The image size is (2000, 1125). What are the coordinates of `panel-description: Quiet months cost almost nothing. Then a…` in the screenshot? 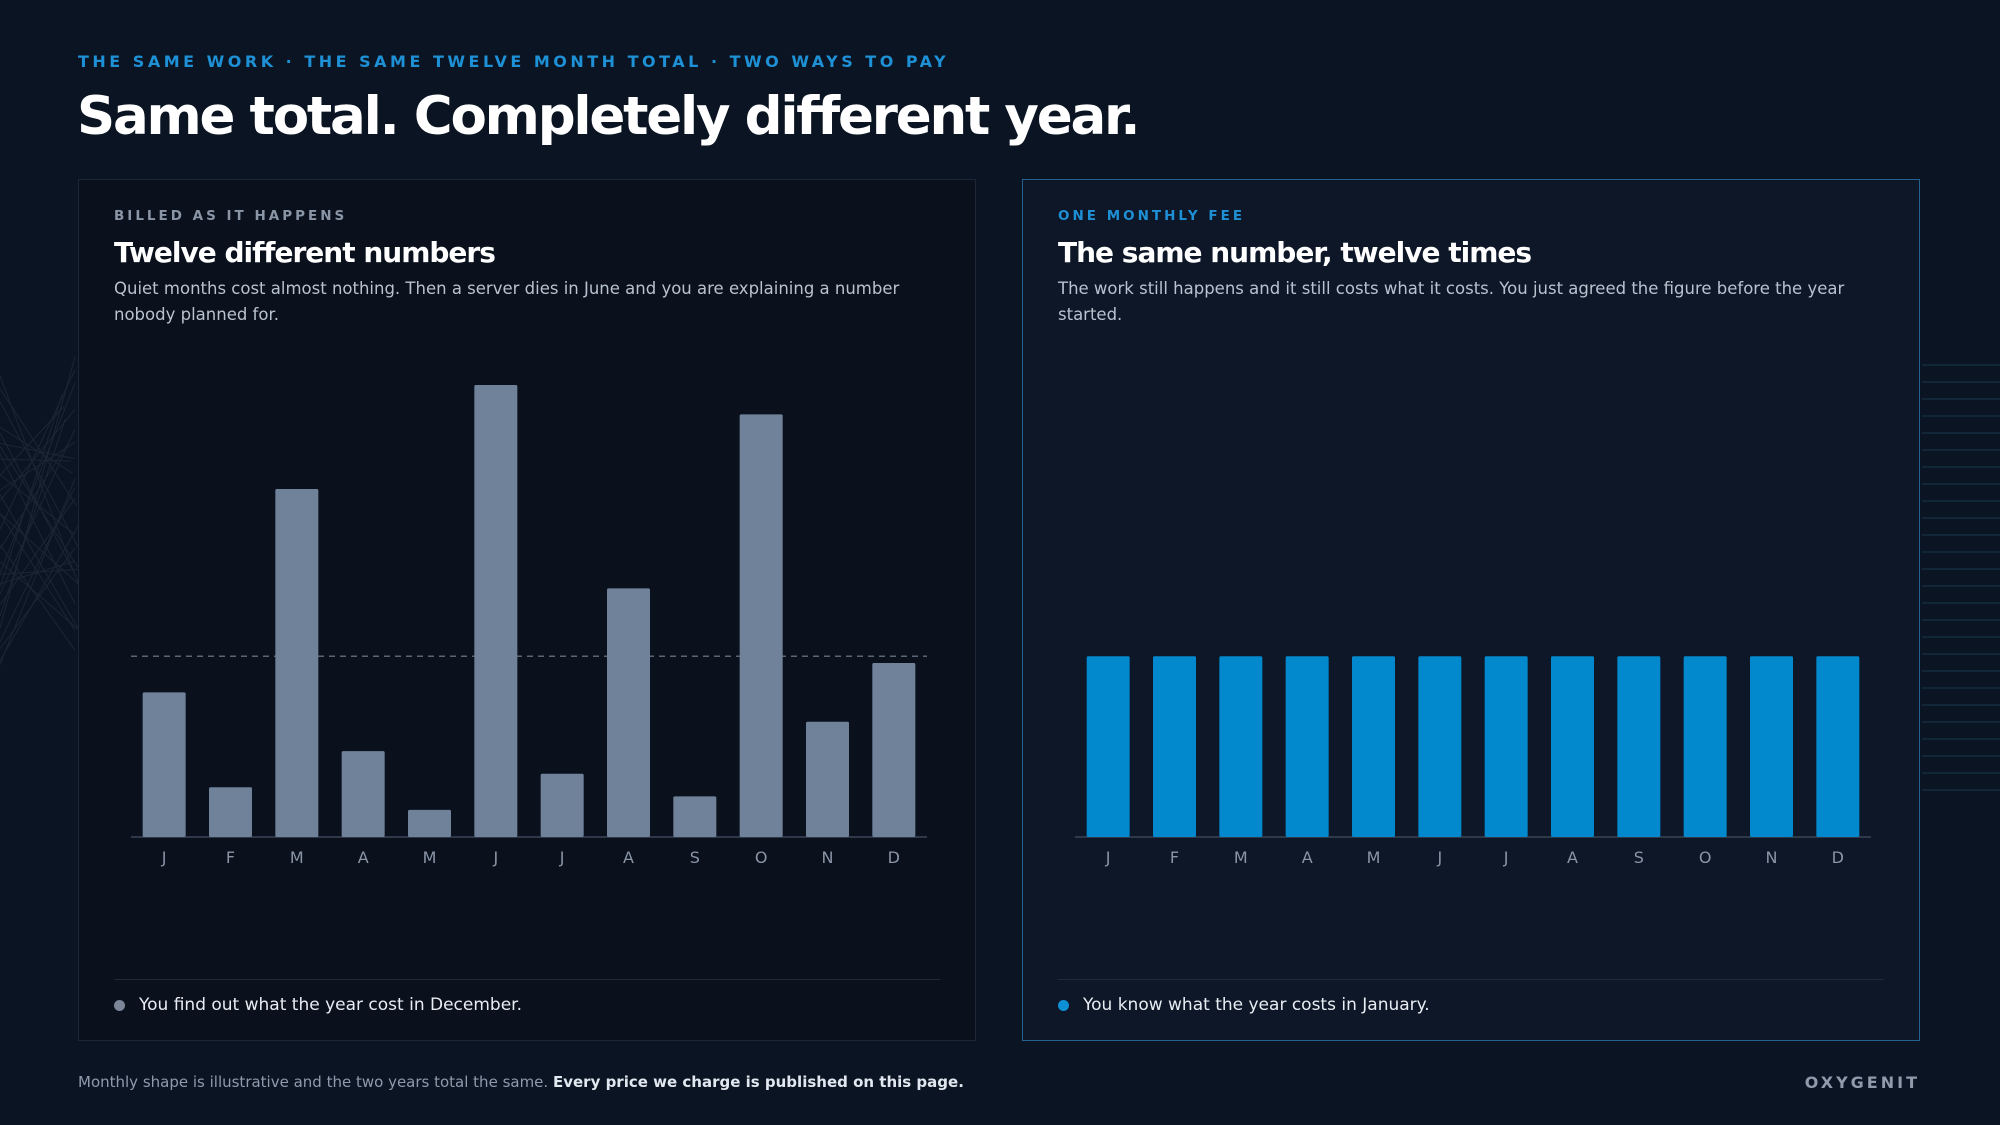 It's located at (507, 301).